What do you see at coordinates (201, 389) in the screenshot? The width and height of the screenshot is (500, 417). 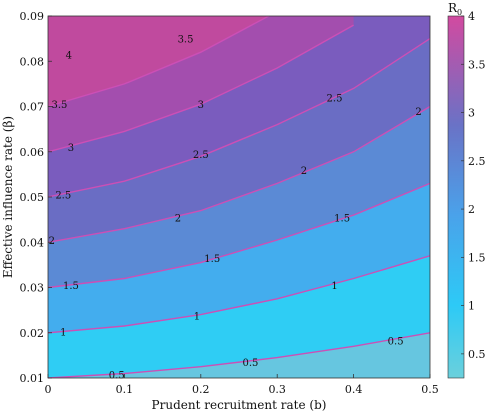 I see `x-tick-label: 0.2` at bounding box center [201, 389].